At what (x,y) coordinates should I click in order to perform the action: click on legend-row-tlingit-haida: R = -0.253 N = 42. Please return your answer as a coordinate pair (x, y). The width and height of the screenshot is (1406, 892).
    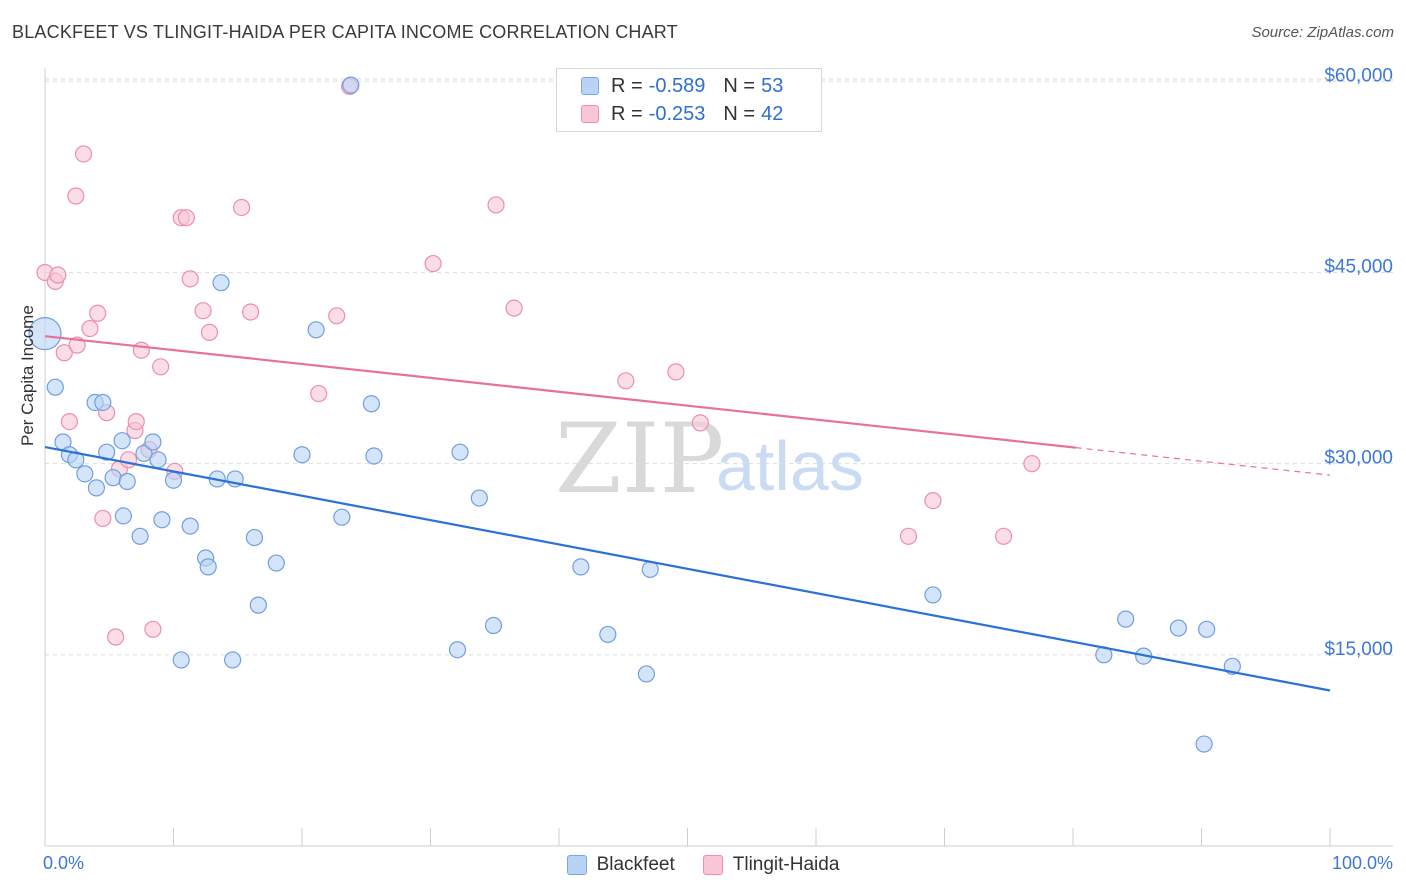
    Looking at the image, I should click on (682, 114).